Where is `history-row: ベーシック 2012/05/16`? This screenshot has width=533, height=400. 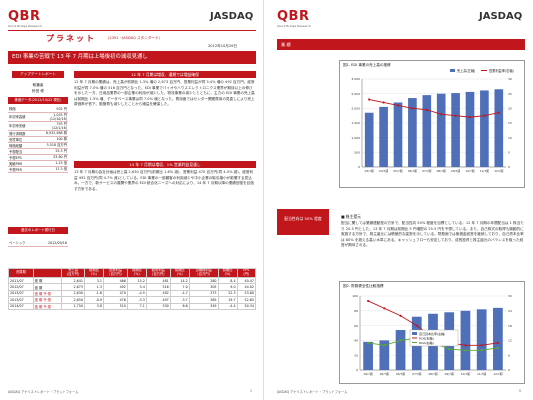 history-row: ベーシック 2012/05/16 is located at coordinates (38, 243).